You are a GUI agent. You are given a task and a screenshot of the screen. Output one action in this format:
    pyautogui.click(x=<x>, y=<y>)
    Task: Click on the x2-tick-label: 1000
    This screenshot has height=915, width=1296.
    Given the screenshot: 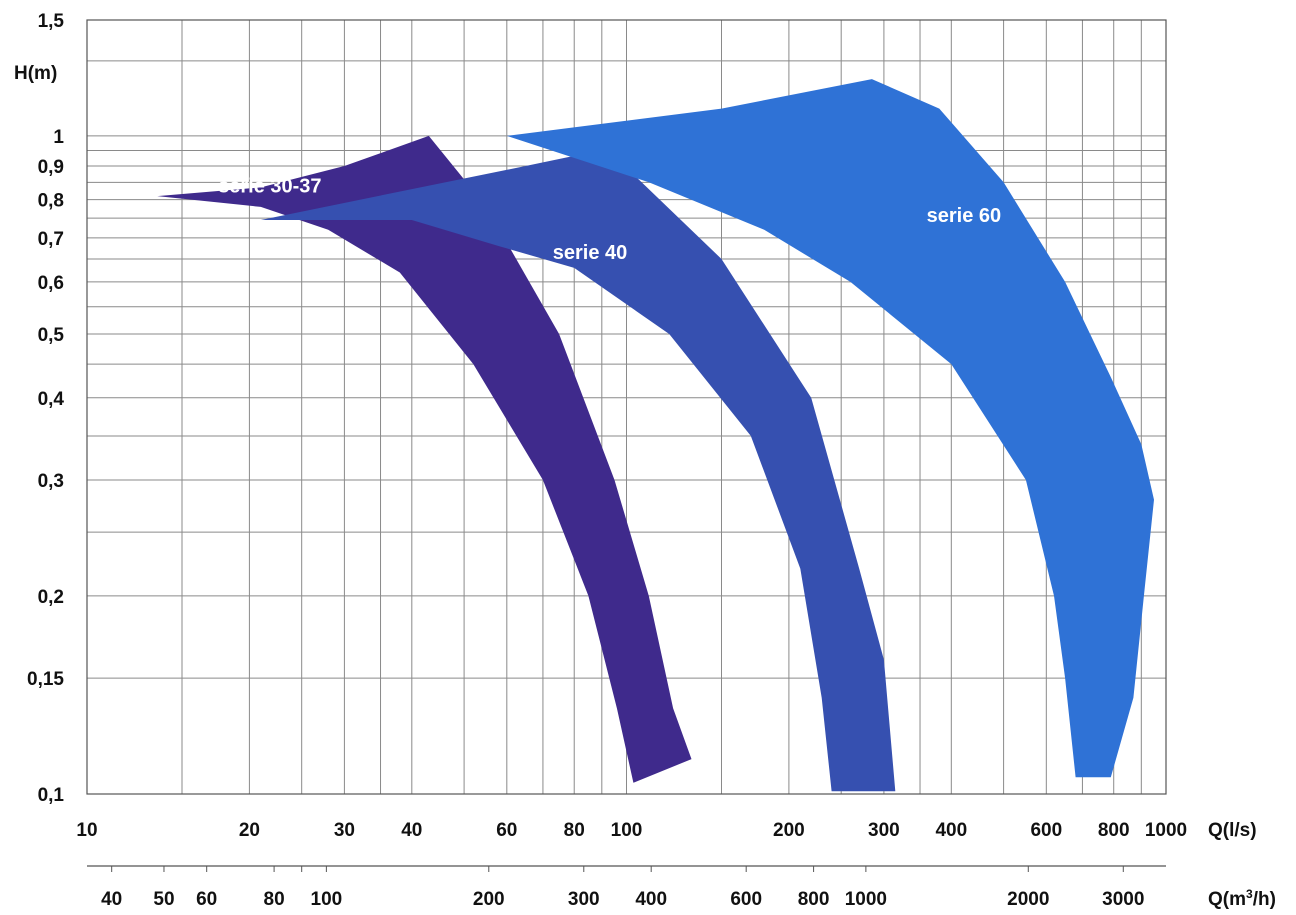 What is the action you would take?
    pyautogui.click(x=866, y=899)
    